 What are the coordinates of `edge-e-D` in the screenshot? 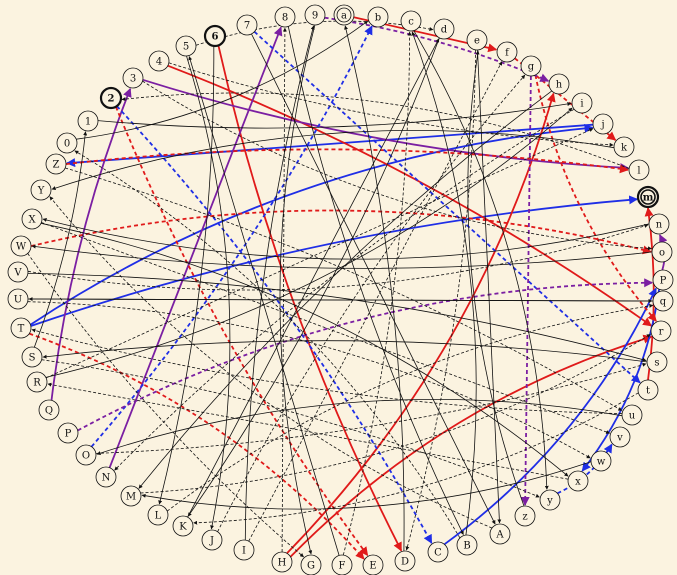 It's located at (440, 300).